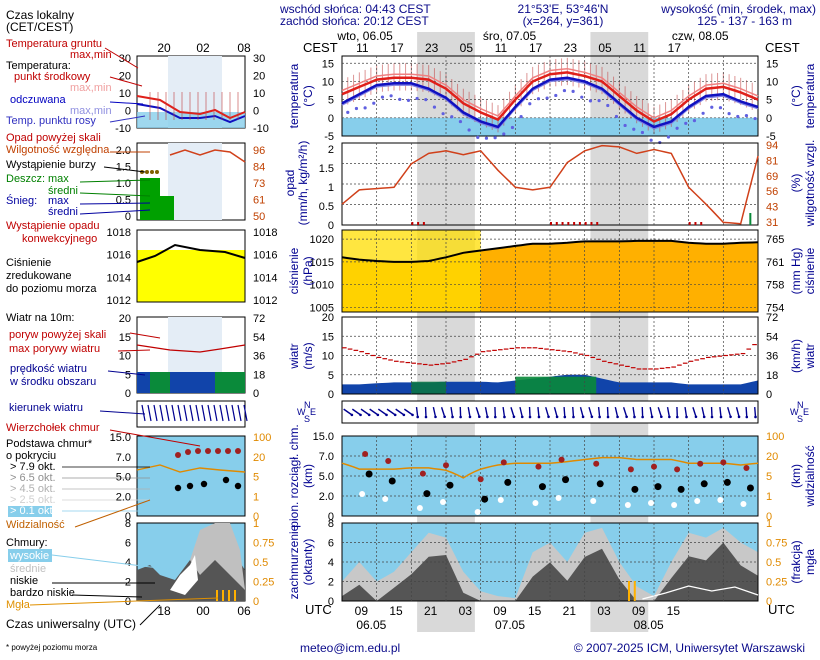 The width and height of the screenshot is (820, 660). I want to click on hum-axis-tick: 56, so click(772, 192).